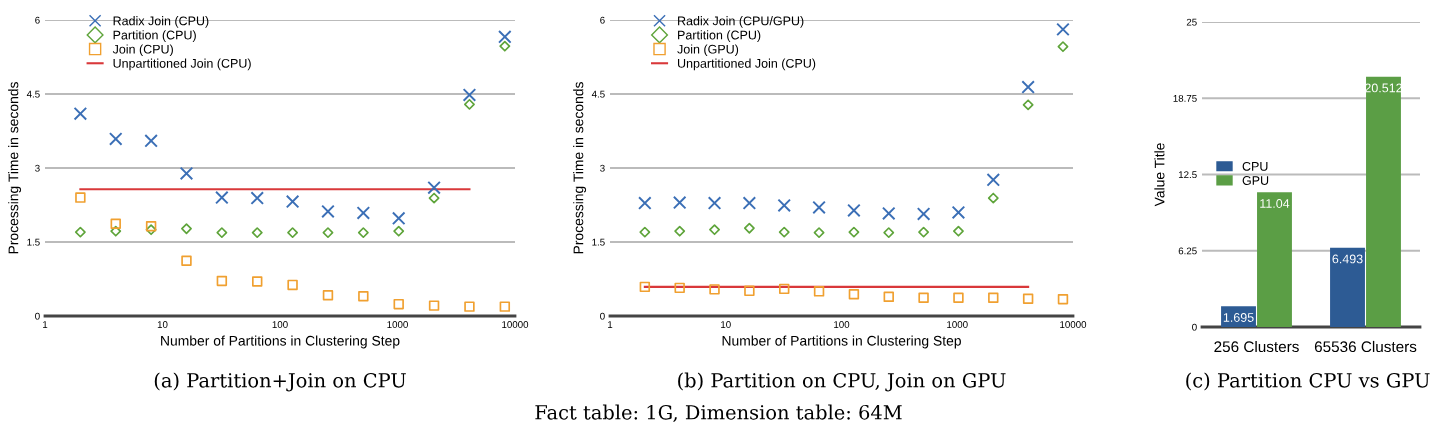 This screenshot has width=1437, height=426. Describe the element at coordinates (142, 50) in the screenshot. I see `legend-label: Join (CPU)` at that location.